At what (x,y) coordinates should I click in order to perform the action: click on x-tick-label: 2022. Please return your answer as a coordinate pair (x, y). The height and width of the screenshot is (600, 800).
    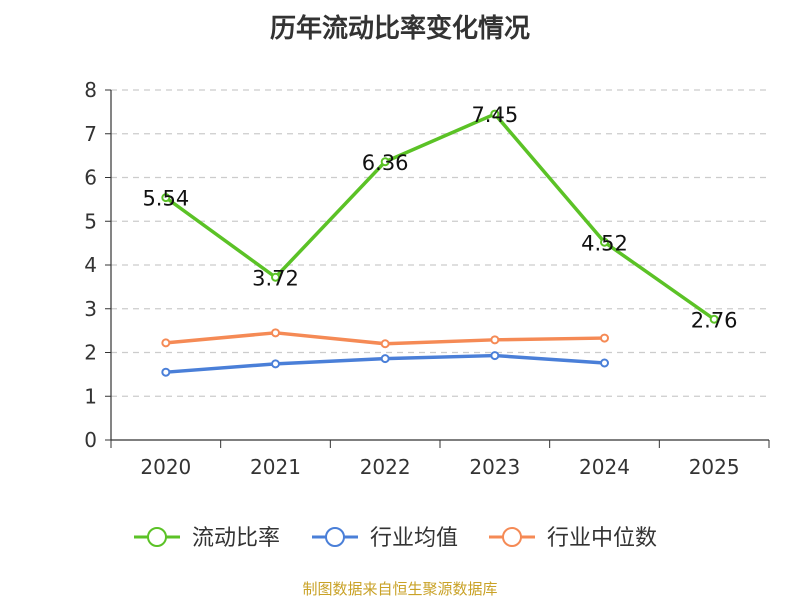
    Looking at the image, I should click on (385, 467).